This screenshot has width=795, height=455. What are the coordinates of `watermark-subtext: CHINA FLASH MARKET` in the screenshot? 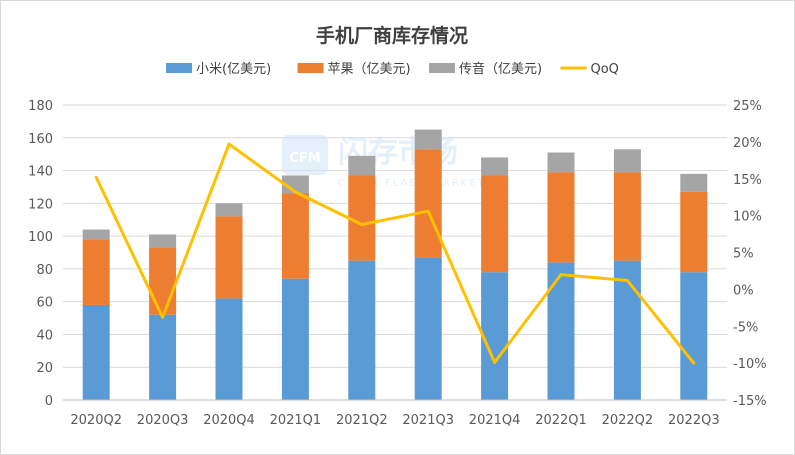 It's located at (412, 183).